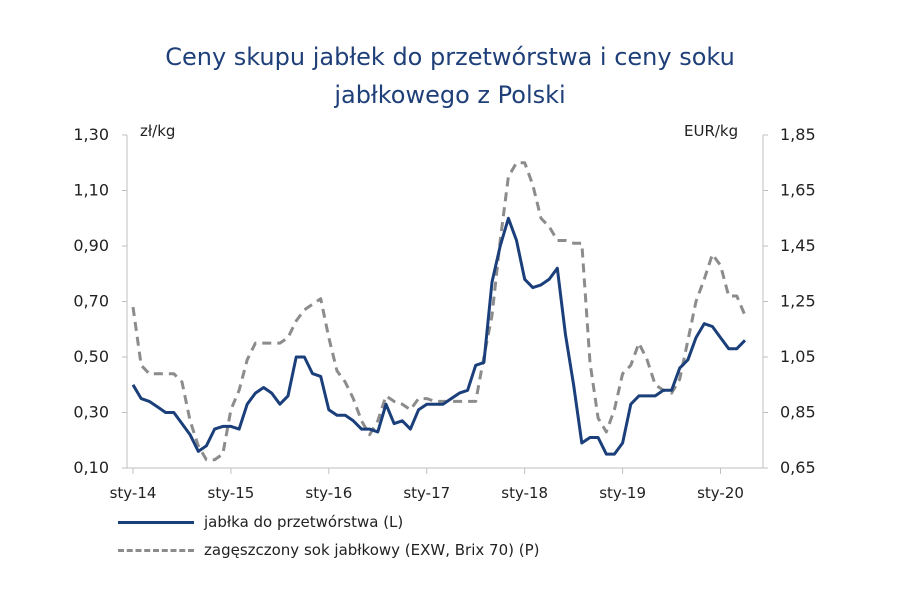 This screenshot has height=600, width=900. I want to click on x-tick-label: sty-14, so click(133, 493).